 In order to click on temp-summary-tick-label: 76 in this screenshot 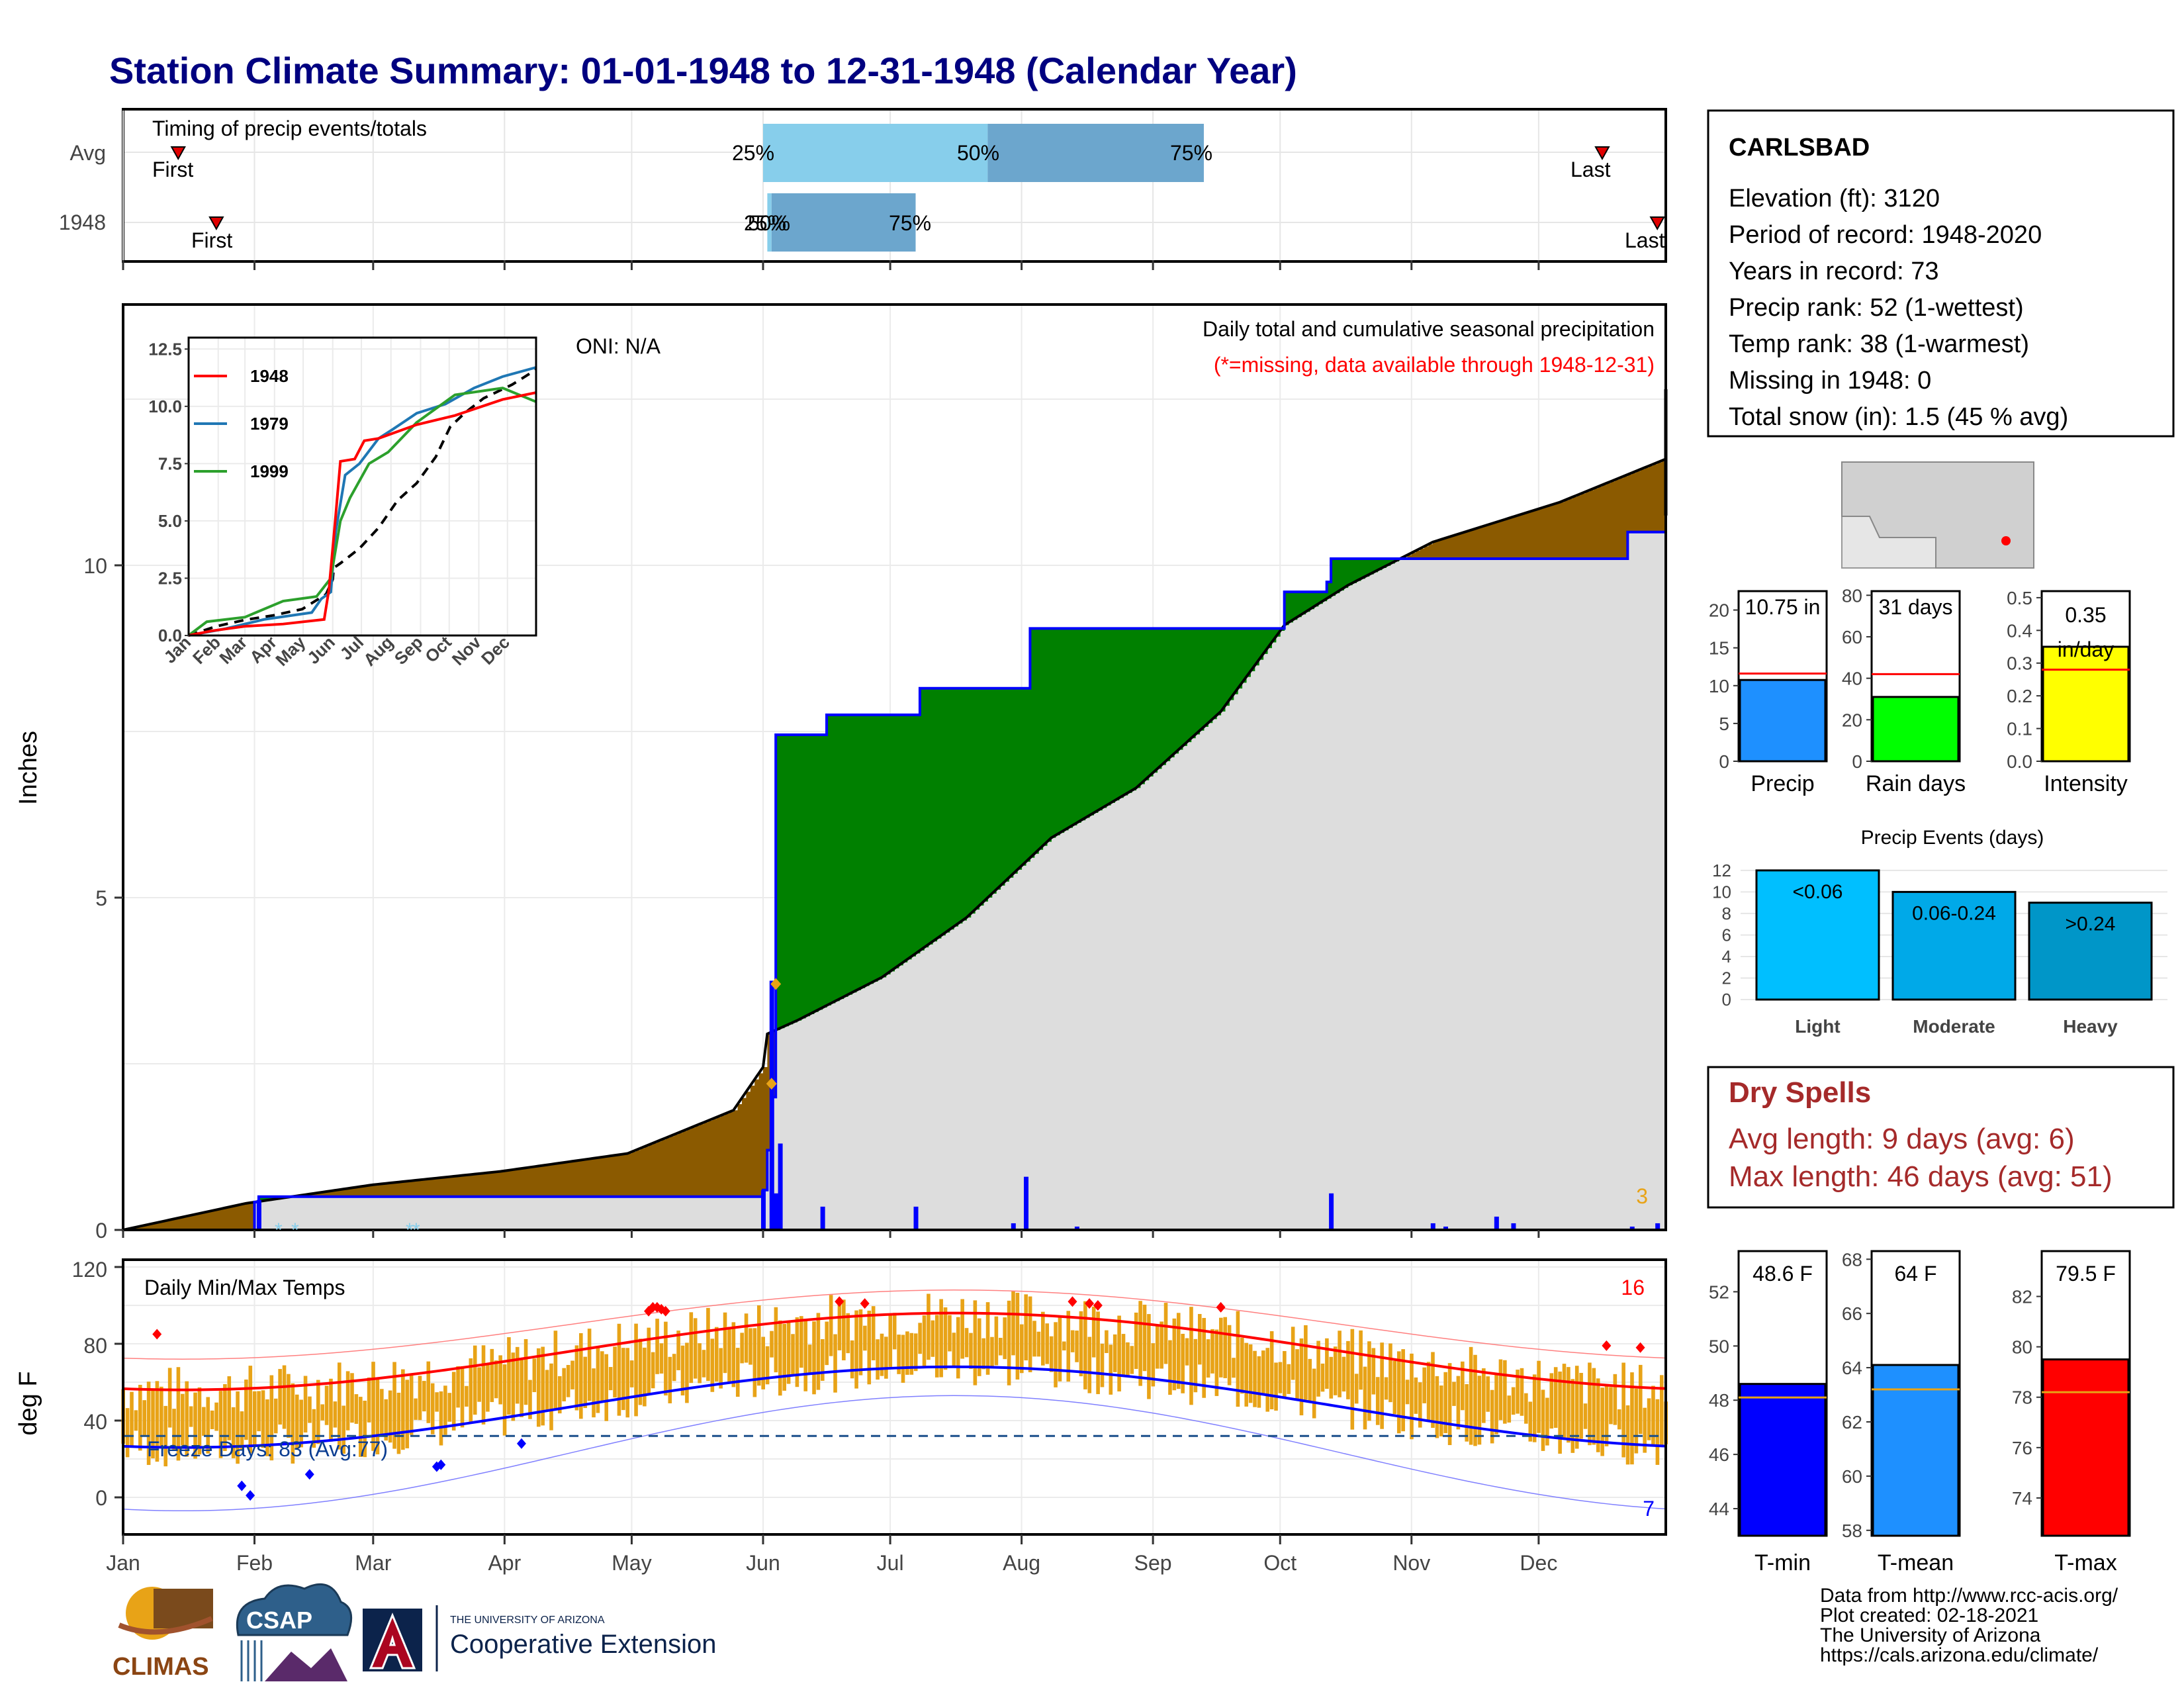, I will do `click(2022, 1448)`.